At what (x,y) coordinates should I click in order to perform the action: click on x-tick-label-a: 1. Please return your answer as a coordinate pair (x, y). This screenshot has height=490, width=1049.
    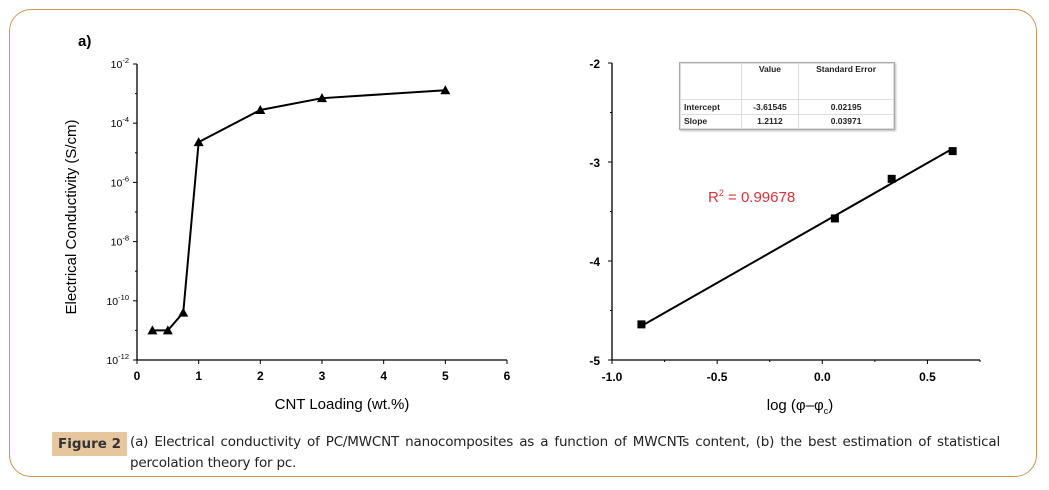
    Looking at the image, I should click on (198, 376).